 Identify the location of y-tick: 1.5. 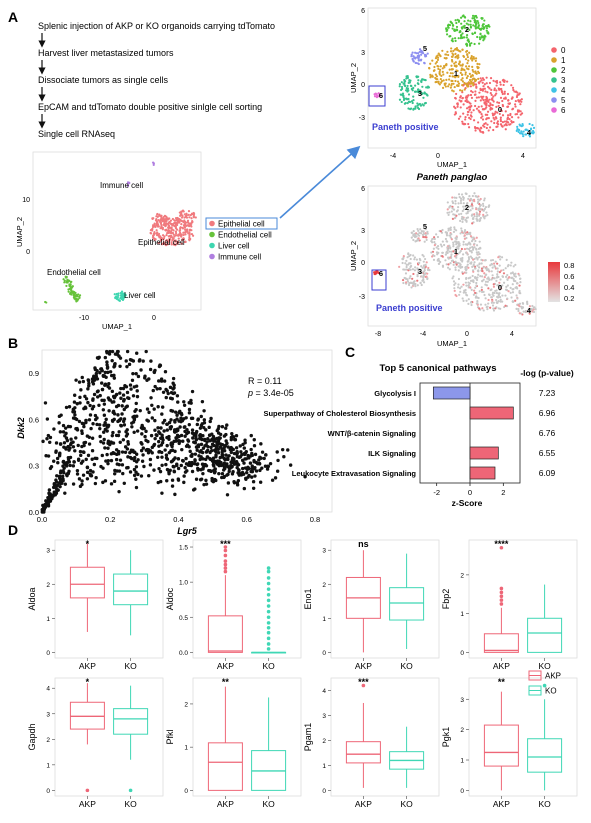
(183, 548).